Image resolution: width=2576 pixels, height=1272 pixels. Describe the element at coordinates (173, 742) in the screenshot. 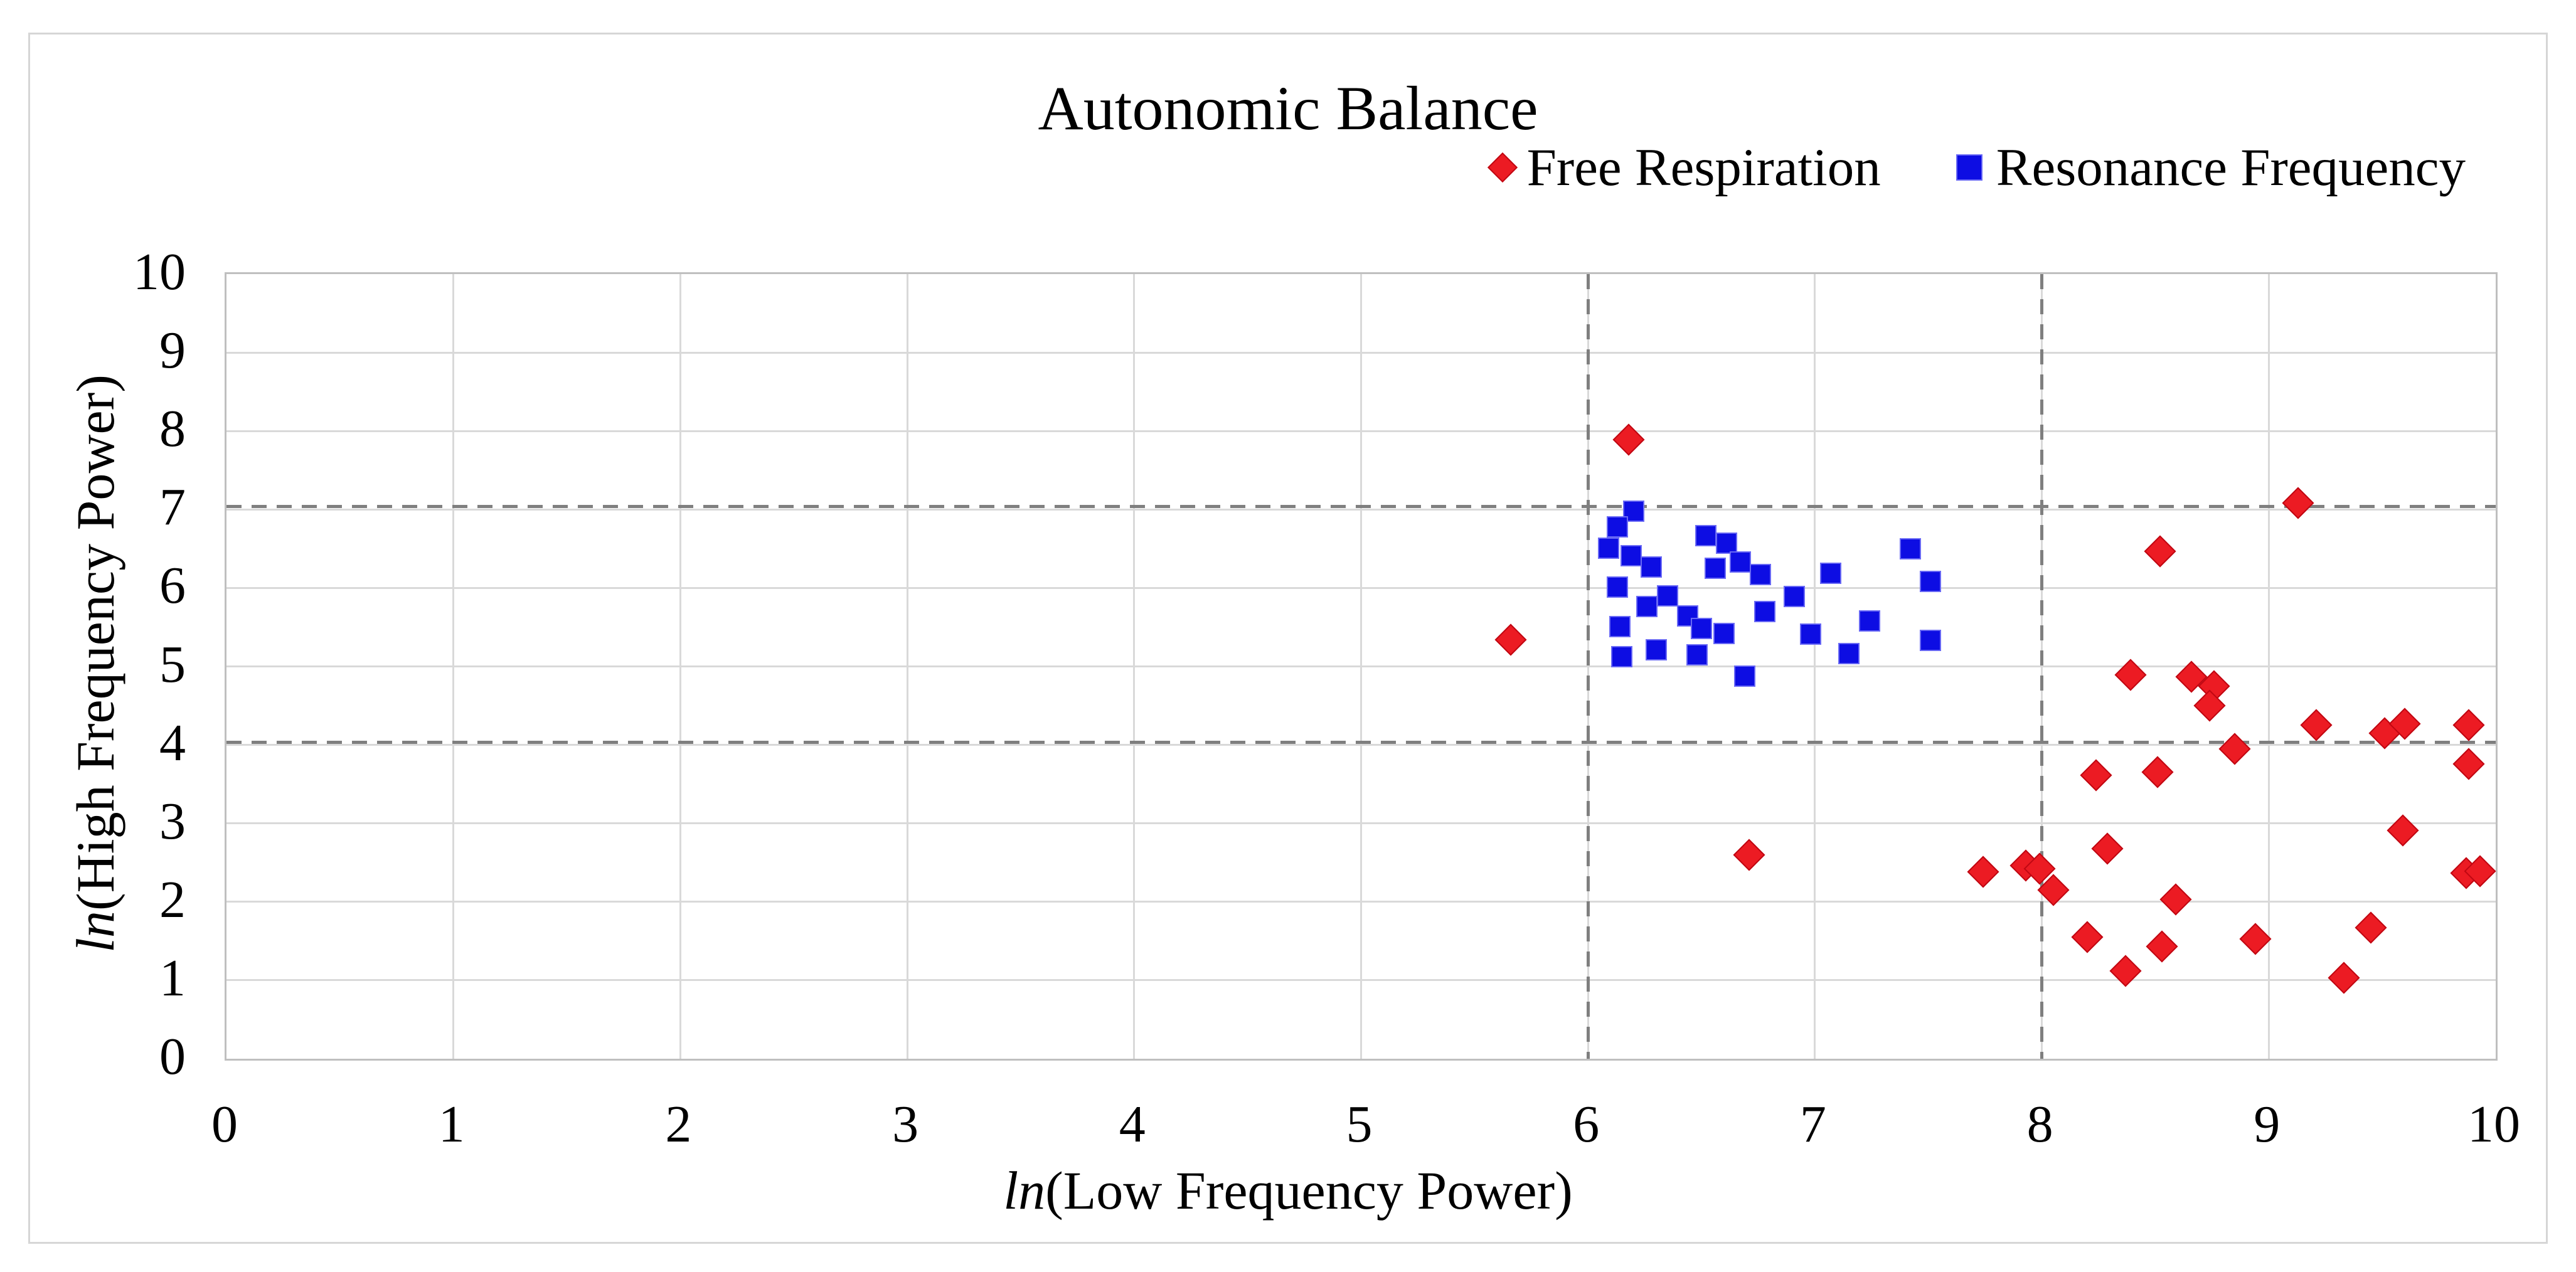

I see `y-tick-label-4: 4` at that location.